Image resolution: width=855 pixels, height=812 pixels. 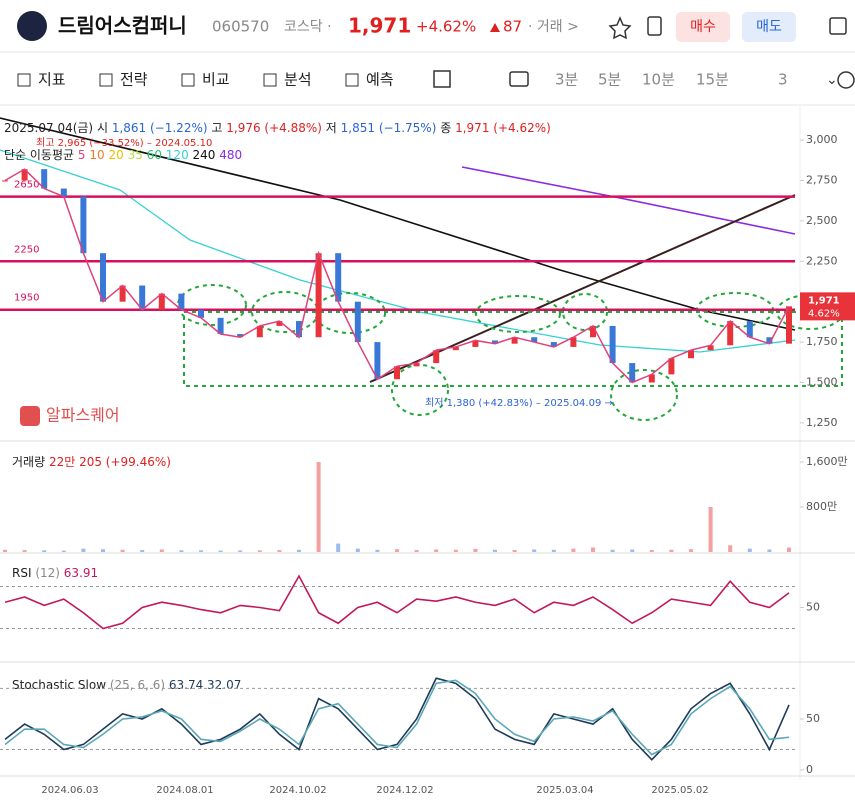 What do you see at coordinates (824, 300) in the screenshot?
I see `price-tag-value: 1,971` at bounding box center [824, 300].